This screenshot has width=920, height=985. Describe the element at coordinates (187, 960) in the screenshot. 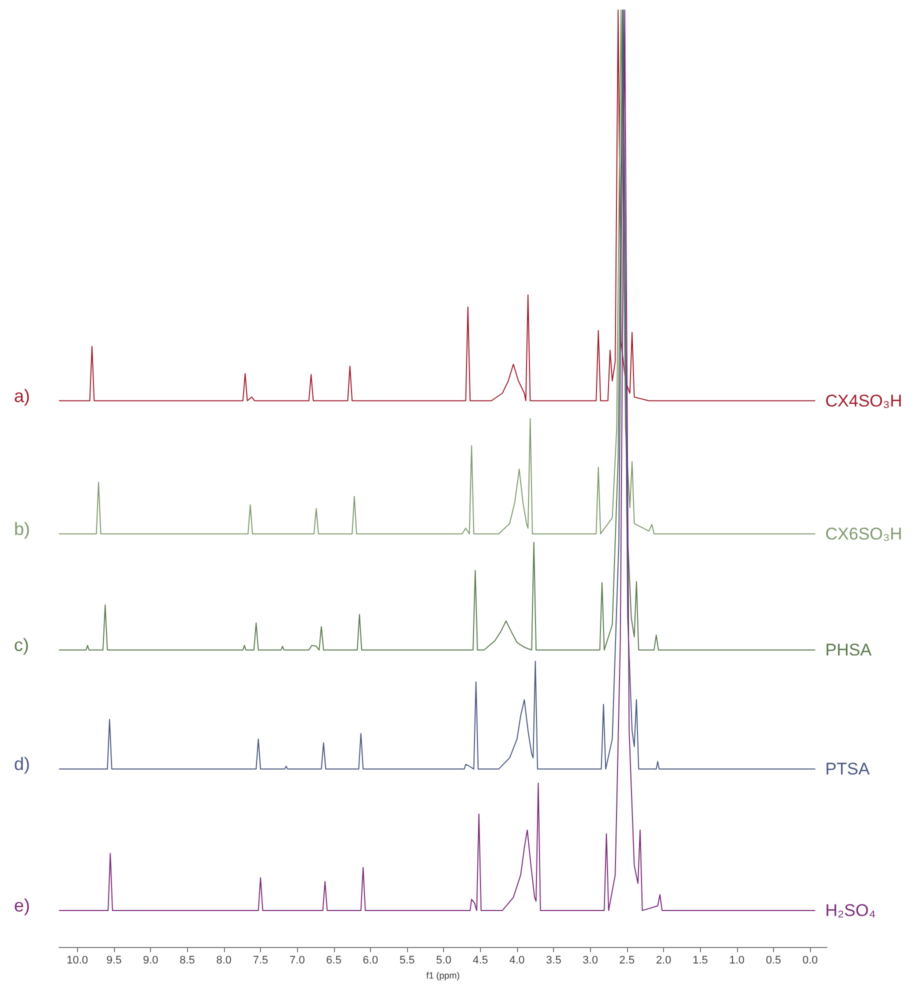

I see `x-tick-label: 8.5` at that location.